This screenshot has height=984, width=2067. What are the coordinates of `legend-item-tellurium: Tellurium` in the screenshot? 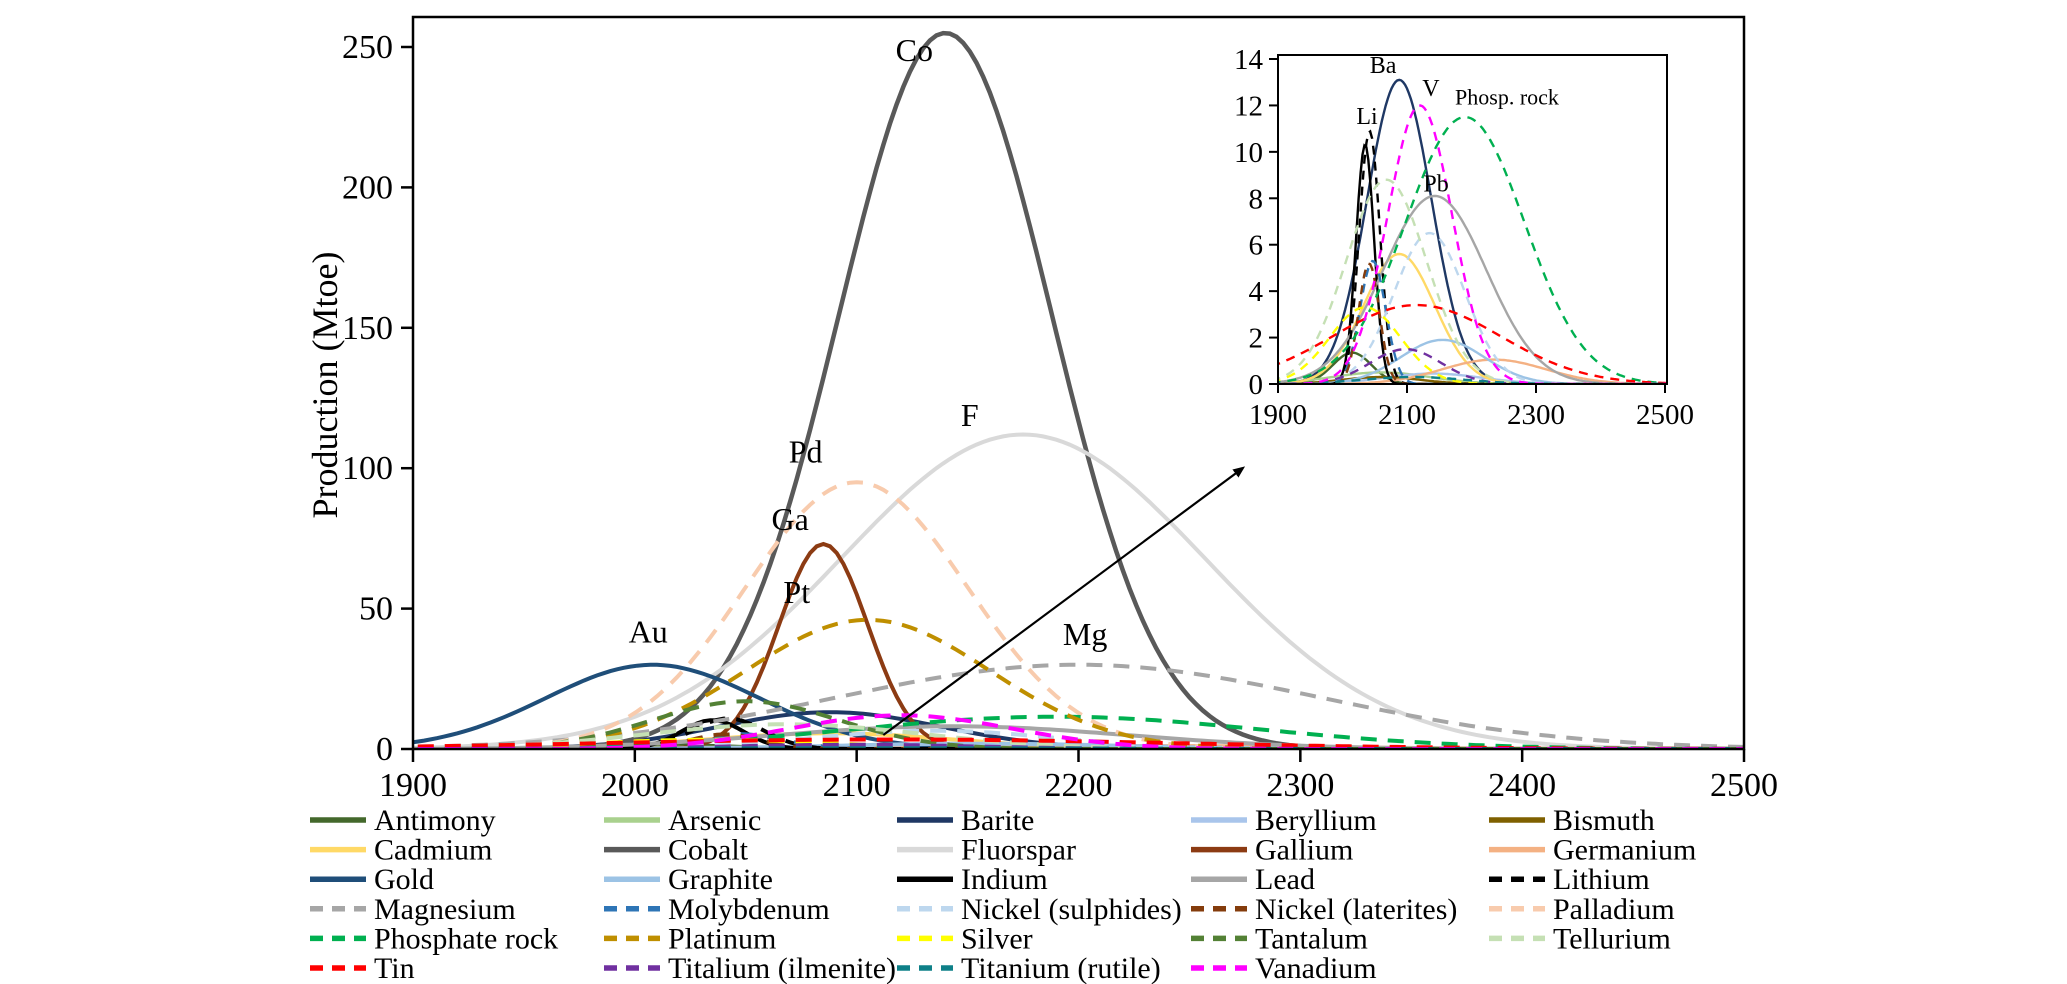 It's located at (1580, 938).